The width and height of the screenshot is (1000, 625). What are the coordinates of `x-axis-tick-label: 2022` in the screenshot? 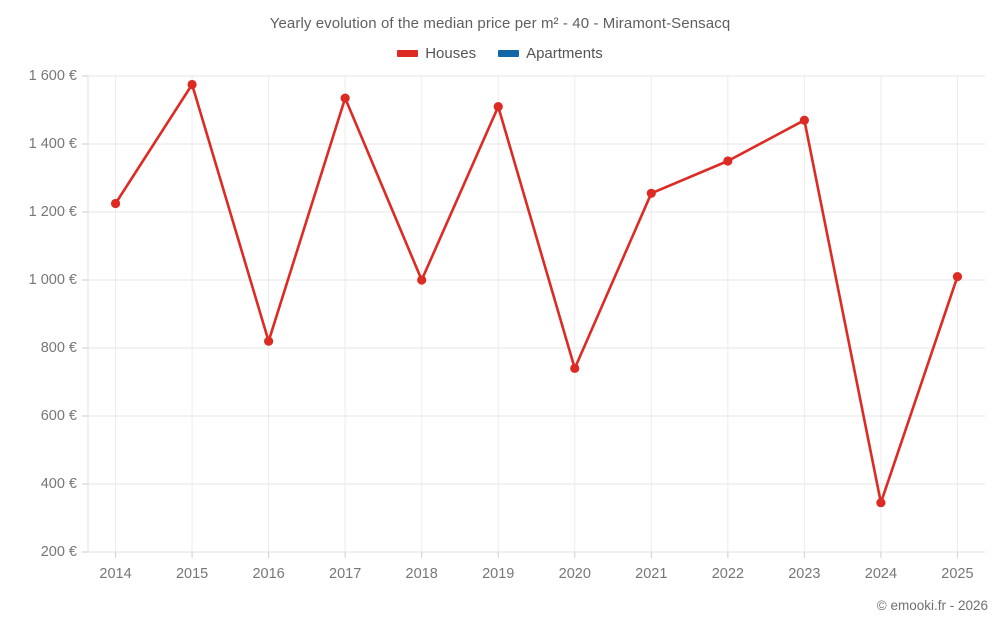 It's located at (727, 574).